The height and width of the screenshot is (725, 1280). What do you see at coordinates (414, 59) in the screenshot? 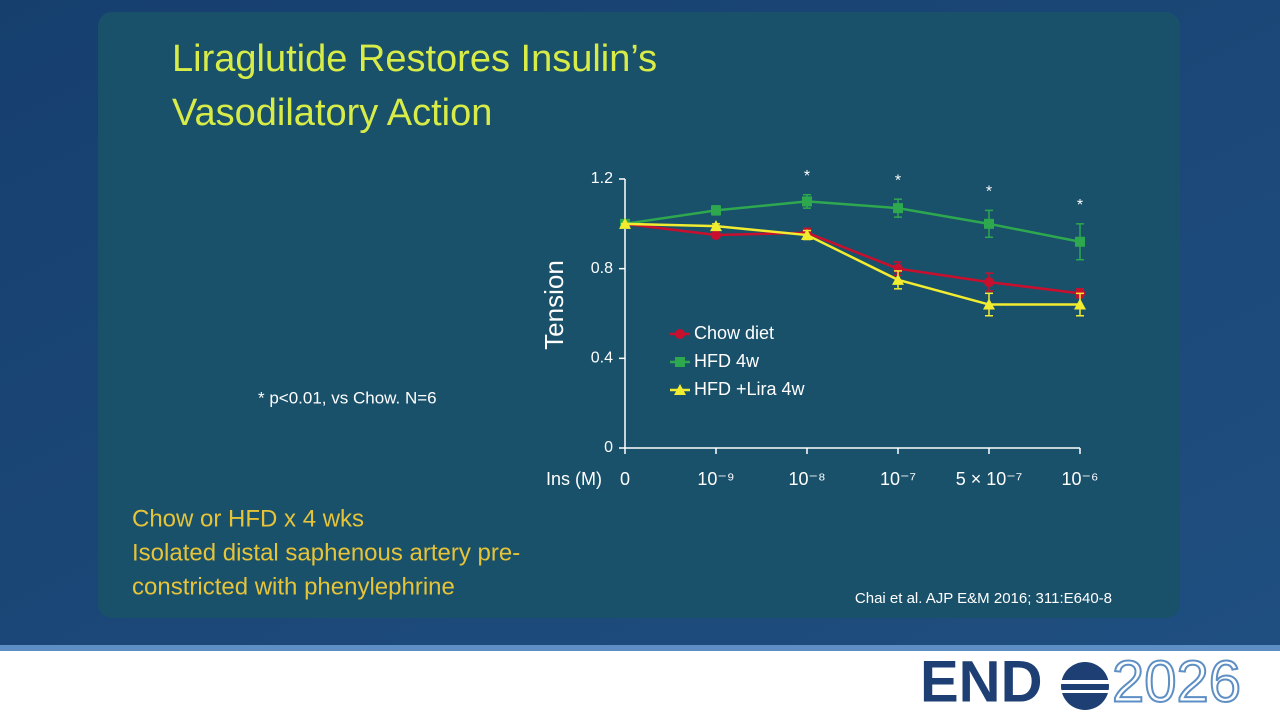
I see `title-line: Liraglutide Restores Insulin’s` at bounding box center [414, 59].